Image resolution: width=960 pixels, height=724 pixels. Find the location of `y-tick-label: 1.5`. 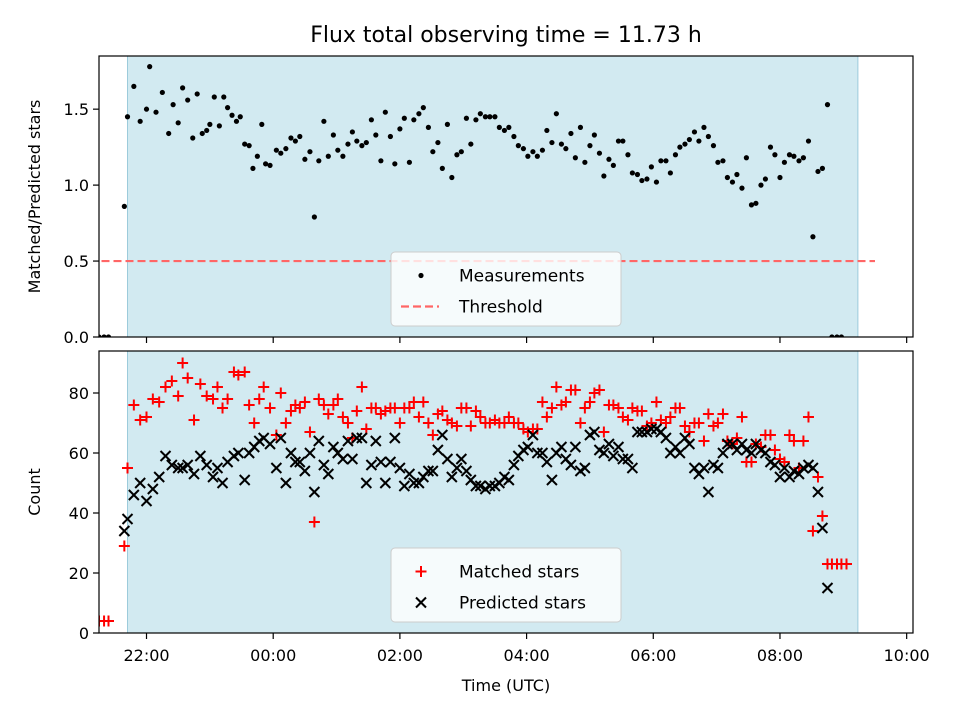

y-tick-label: 1.5 is located at coordinates (76, 109).